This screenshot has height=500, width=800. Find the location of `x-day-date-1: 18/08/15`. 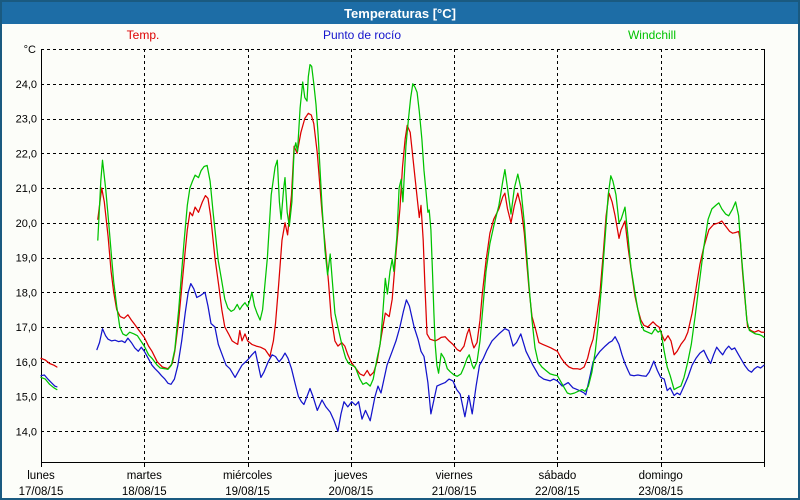

x-day-date-1: 18/08/15 is located at coordinates (144, 492).